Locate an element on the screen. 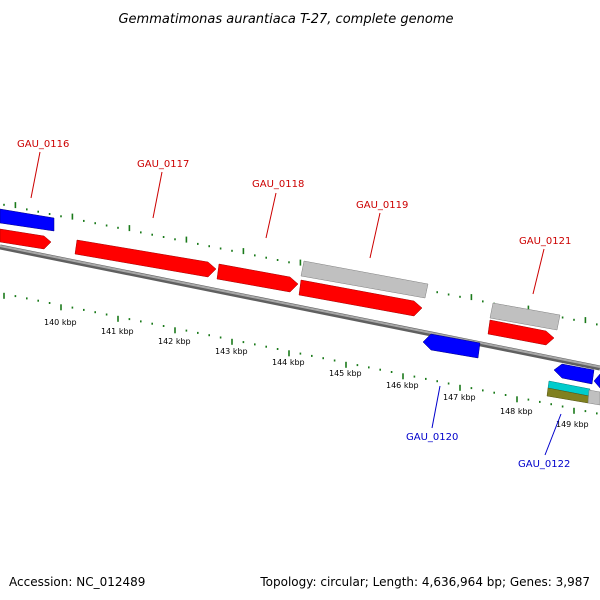 The height and width of the screenshot is (600, 600). gene-label-gau-0122: GAU_0122 is located at coordinates (544, 464).